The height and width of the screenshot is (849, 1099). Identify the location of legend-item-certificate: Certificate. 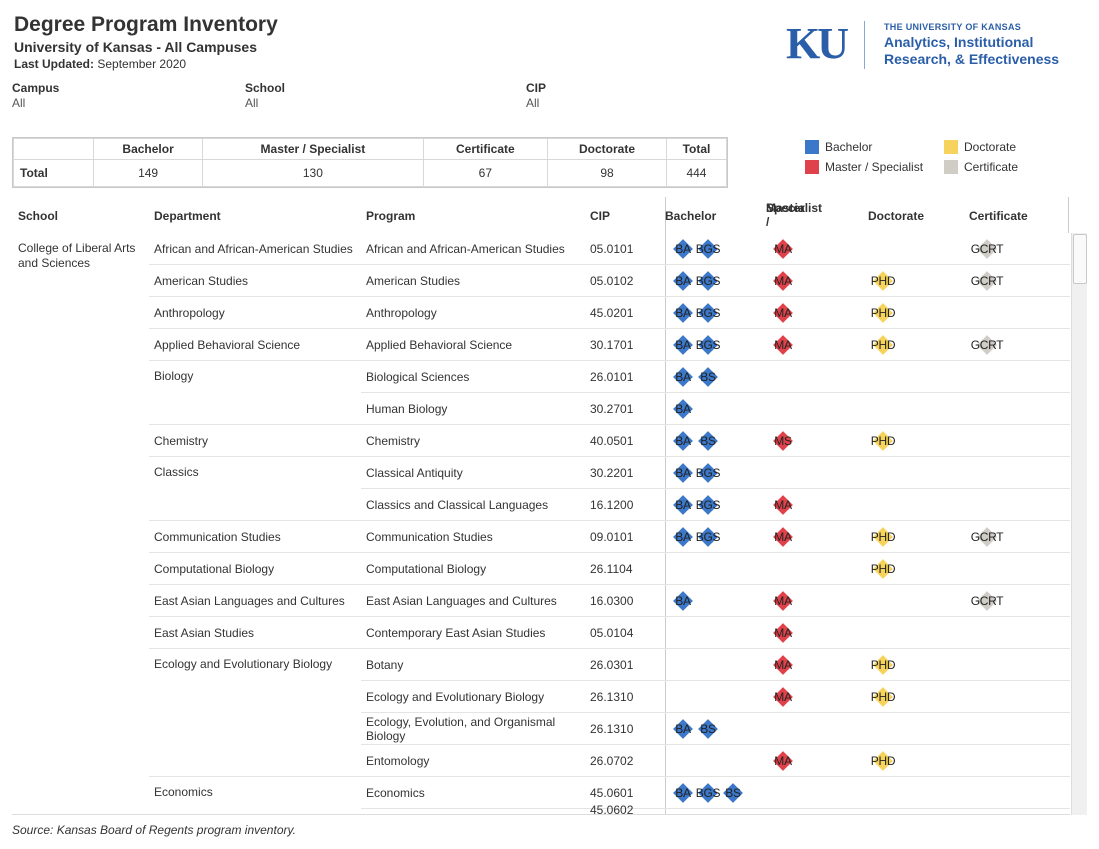
(981, 167).